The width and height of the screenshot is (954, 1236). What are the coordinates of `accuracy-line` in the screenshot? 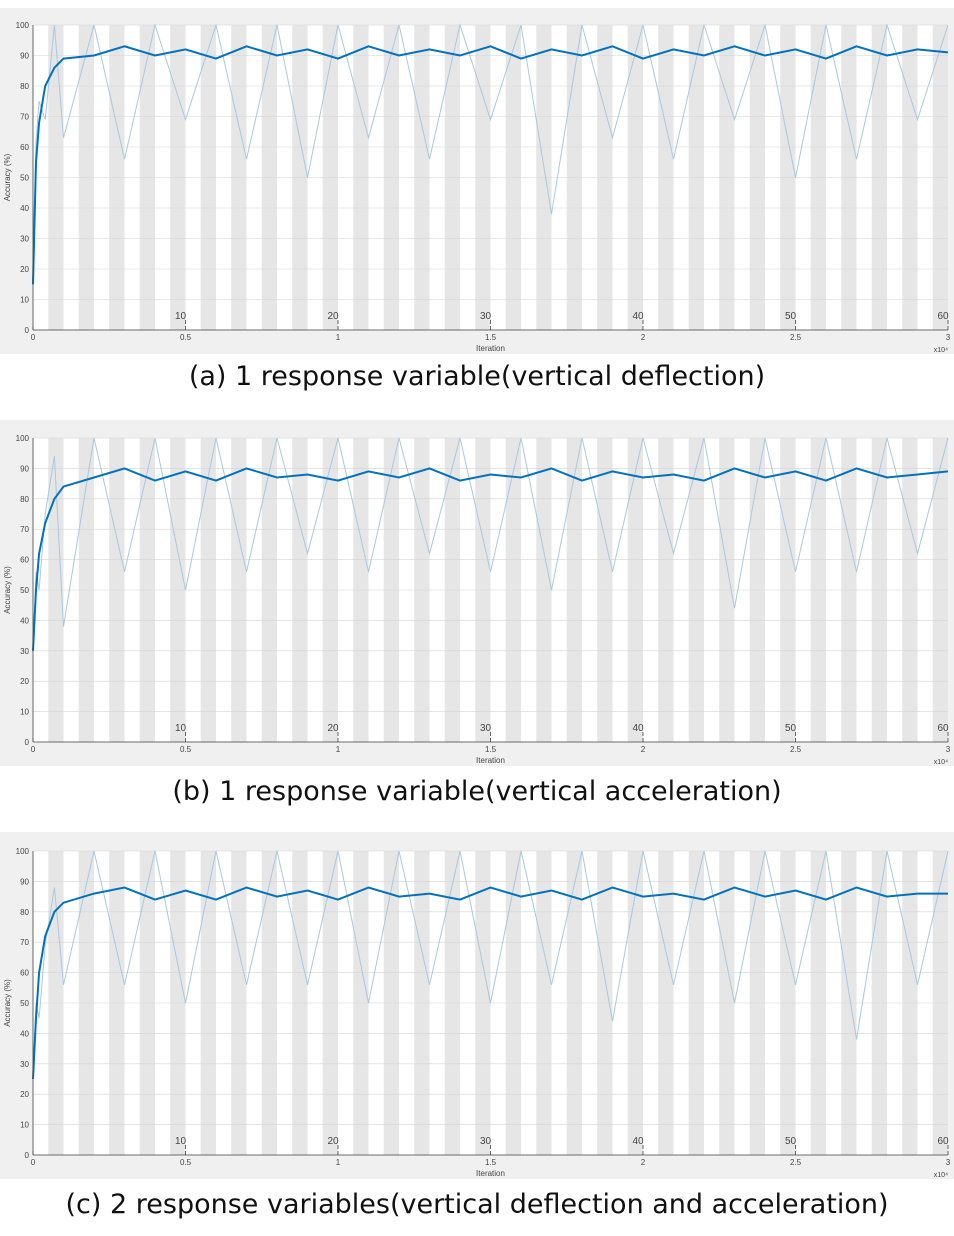 It's located at (490, 559).